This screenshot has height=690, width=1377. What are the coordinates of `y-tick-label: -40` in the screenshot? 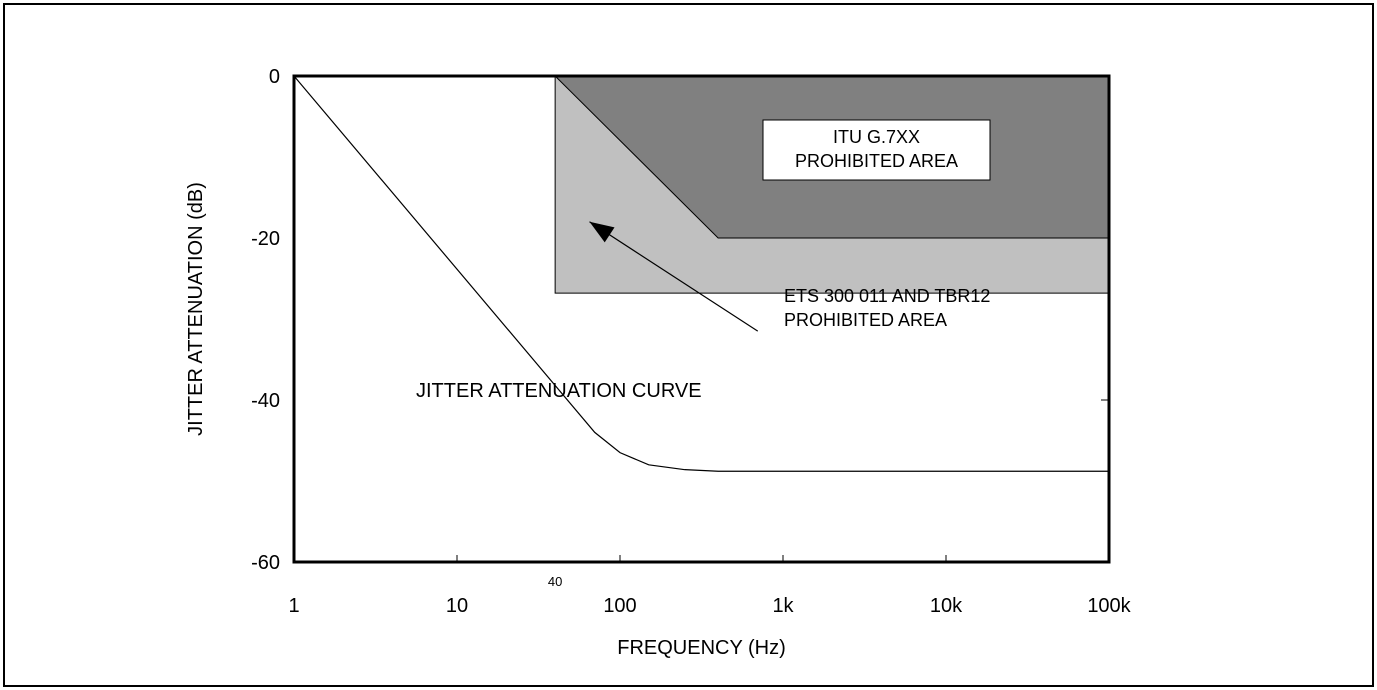 It's located at (265, 401).